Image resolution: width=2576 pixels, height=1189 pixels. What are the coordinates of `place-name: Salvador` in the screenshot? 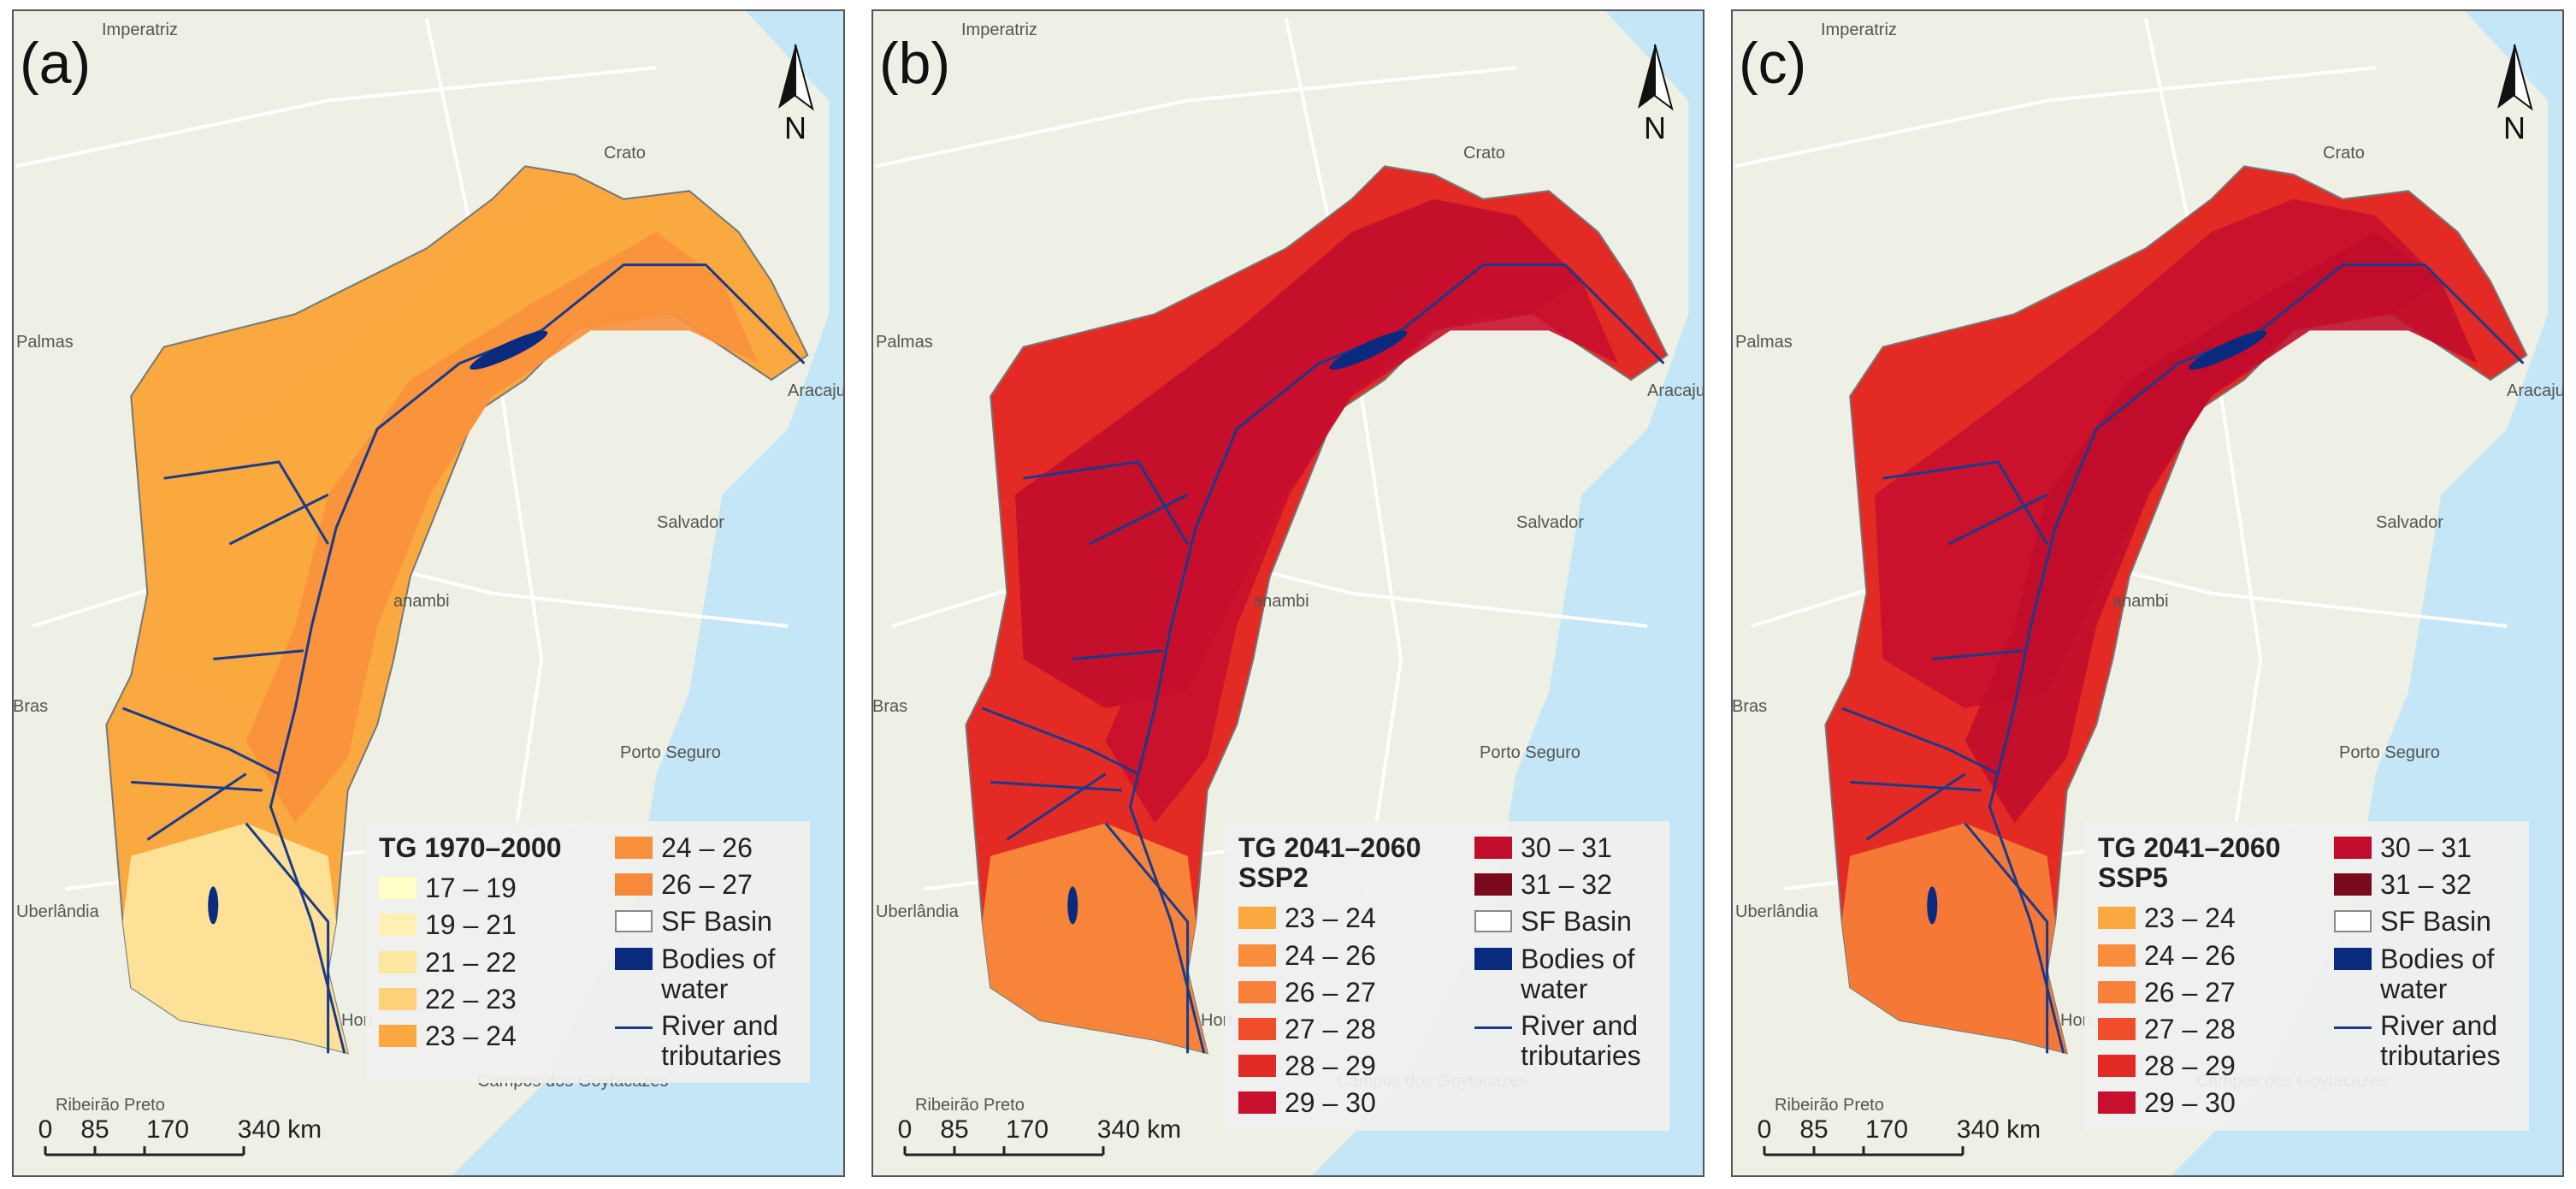 It's located at (690, 522).